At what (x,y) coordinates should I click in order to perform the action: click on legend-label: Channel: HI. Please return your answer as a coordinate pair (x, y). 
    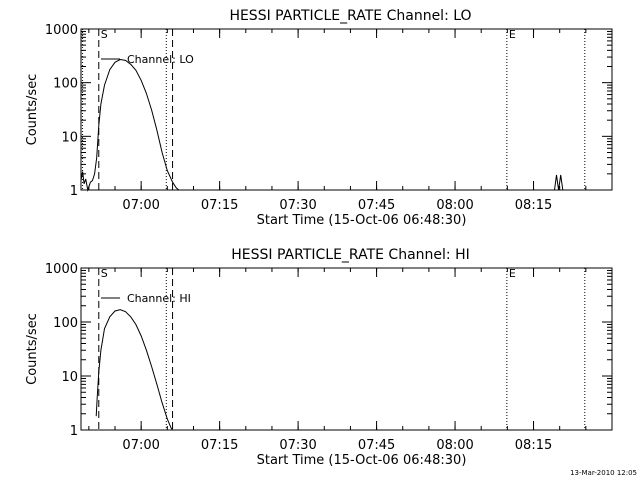
    Looking at the image, I should click on (159, 298).